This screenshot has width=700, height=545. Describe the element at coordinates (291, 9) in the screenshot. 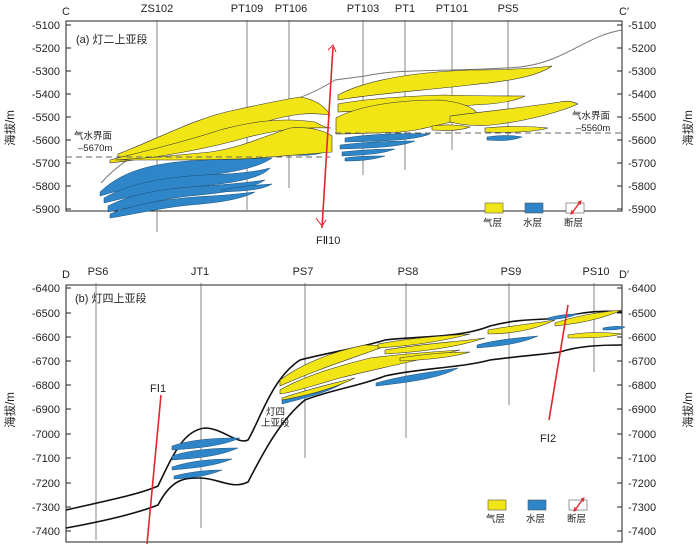

I see `well-label: PT106` at that location.